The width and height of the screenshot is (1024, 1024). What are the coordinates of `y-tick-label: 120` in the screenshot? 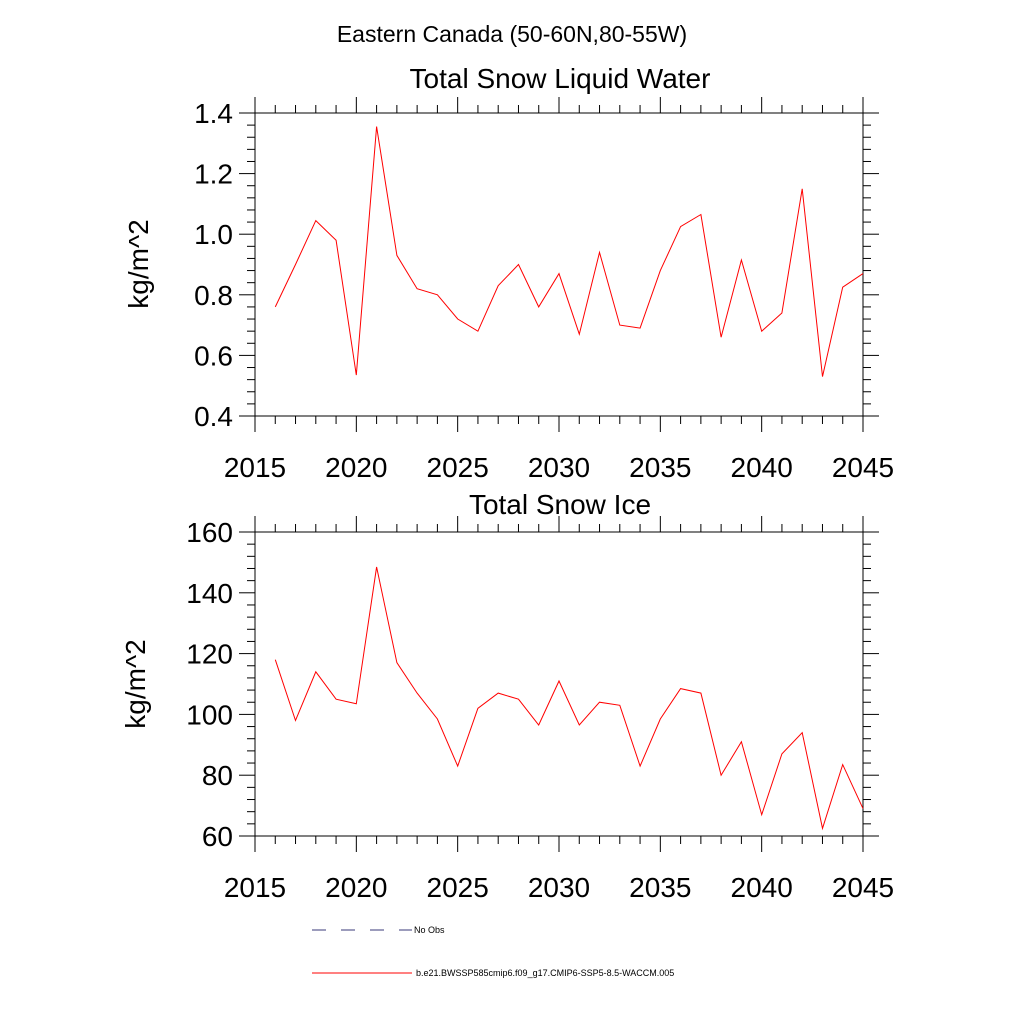 It's located at (209, 654).